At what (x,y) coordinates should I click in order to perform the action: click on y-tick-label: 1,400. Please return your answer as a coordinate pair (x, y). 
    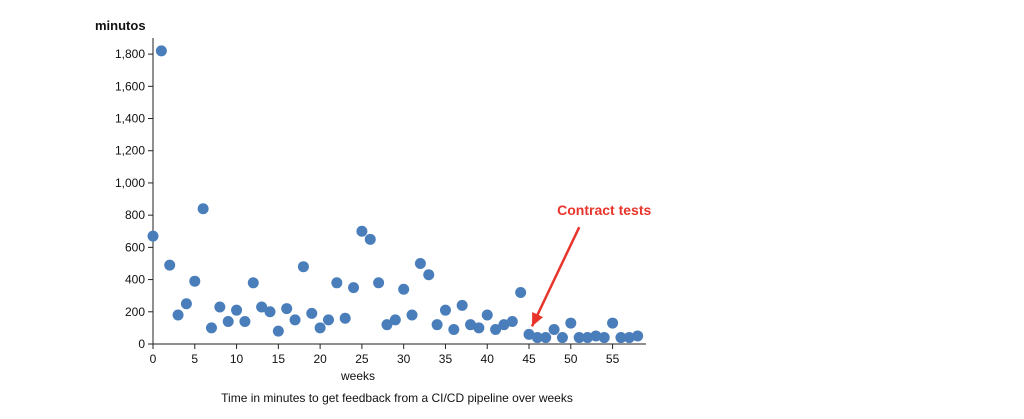
    Looking at the image, I should click on (130, 119).